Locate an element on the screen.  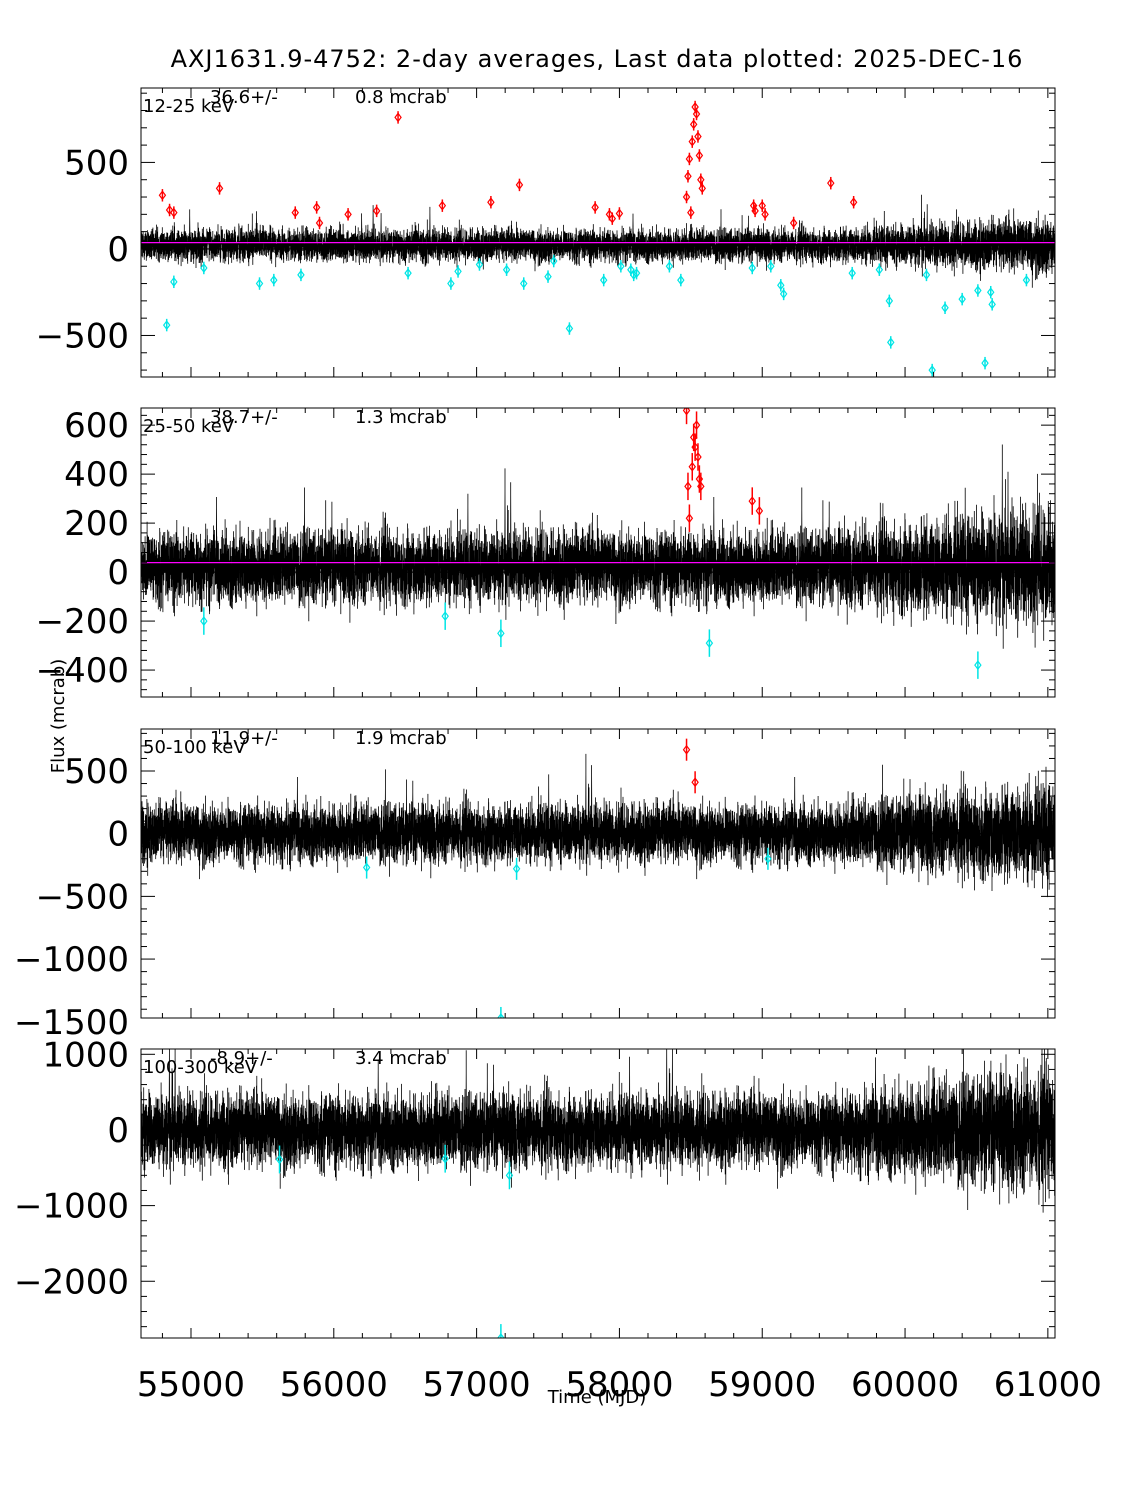
series-noise is located at coordinates (598, 543).